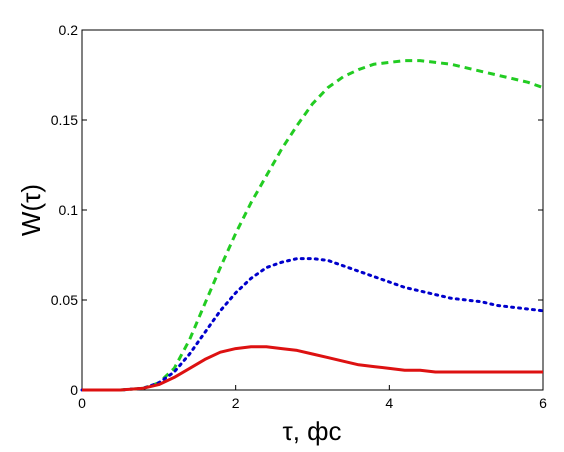 The image size is (564, 452). I want to click on x-axis-ticks: 0 2 4 6, so click(312, 398).